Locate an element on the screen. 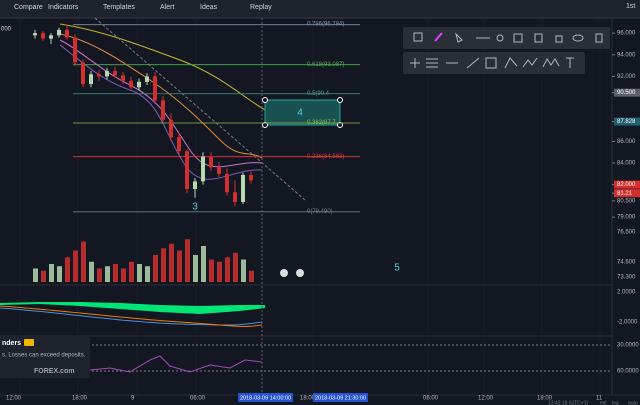  price-label: 73.300 is located at coordinates (626, 278).